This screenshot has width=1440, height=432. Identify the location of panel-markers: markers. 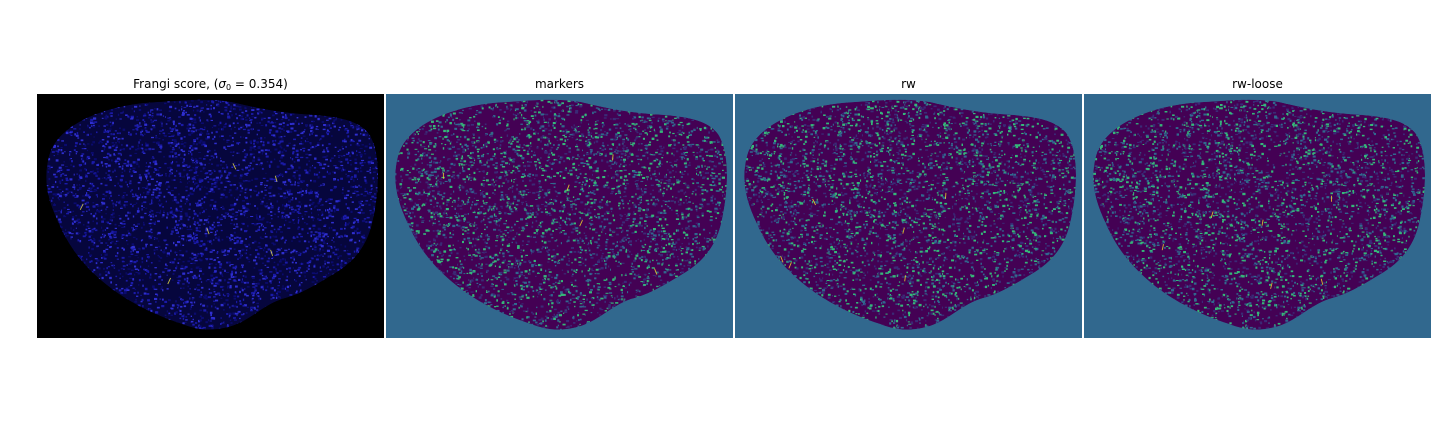
(559, 206).